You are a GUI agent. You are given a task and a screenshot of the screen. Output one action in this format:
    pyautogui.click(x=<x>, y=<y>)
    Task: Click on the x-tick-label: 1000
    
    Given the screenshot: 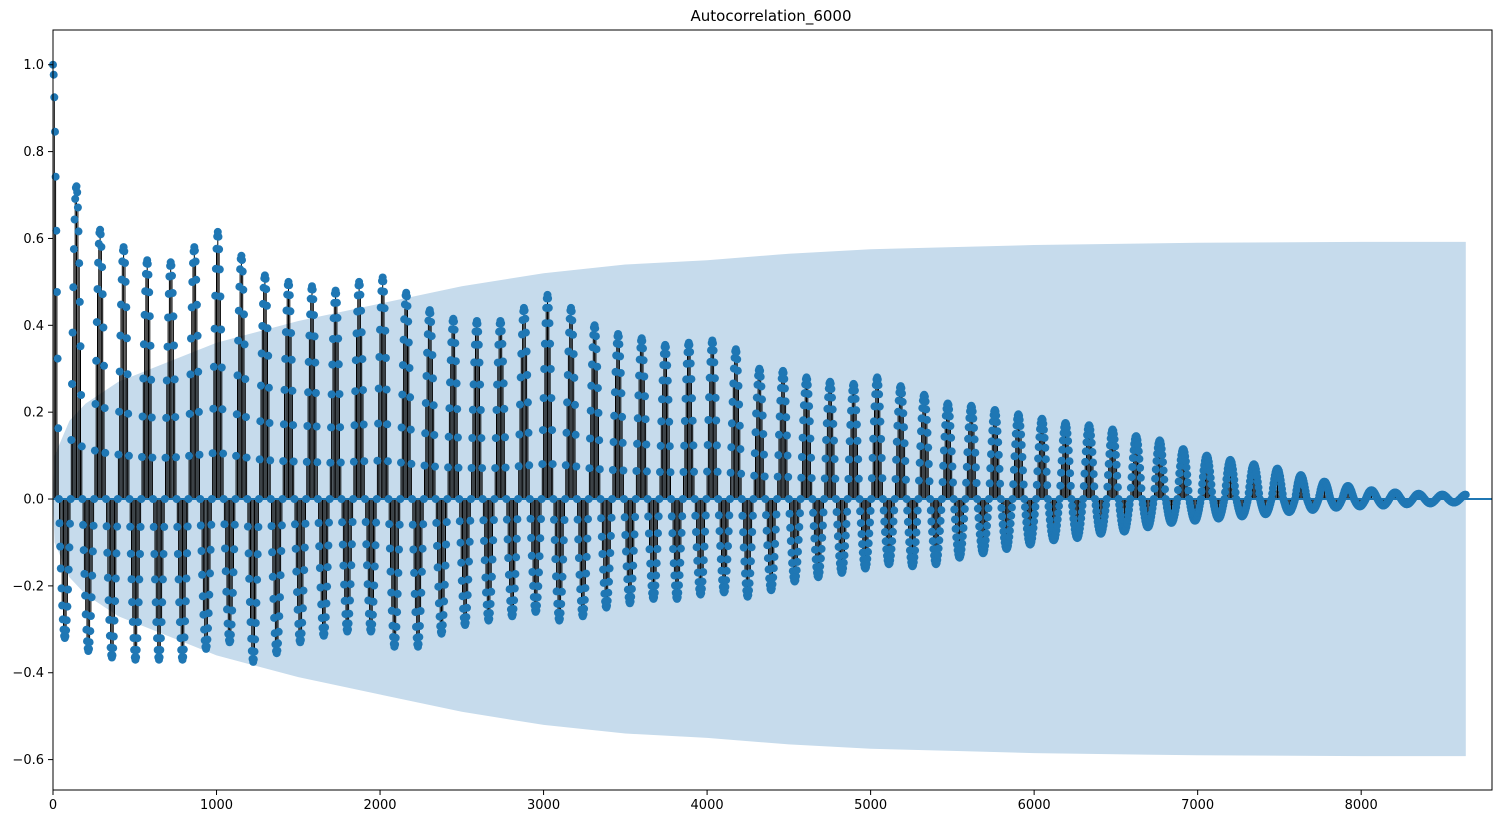 What is the action you would take?
    pyautogui.click(x=216, y=805)
    